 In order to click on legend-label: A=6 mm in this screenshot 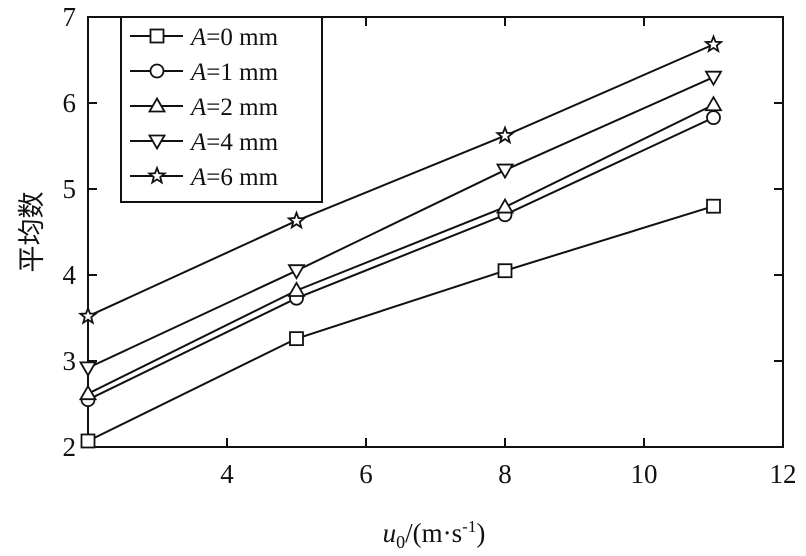, I will do `click(234, 177)`.